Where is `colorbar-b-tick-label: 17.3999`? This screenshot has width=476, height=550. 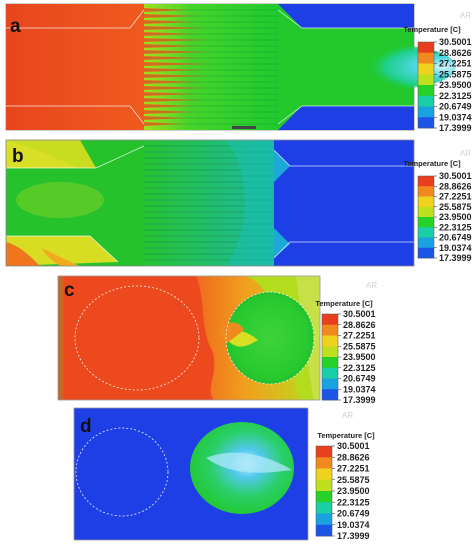
colorbar-b-tick-label: 17.3999 is located at coordinates (455, 258).